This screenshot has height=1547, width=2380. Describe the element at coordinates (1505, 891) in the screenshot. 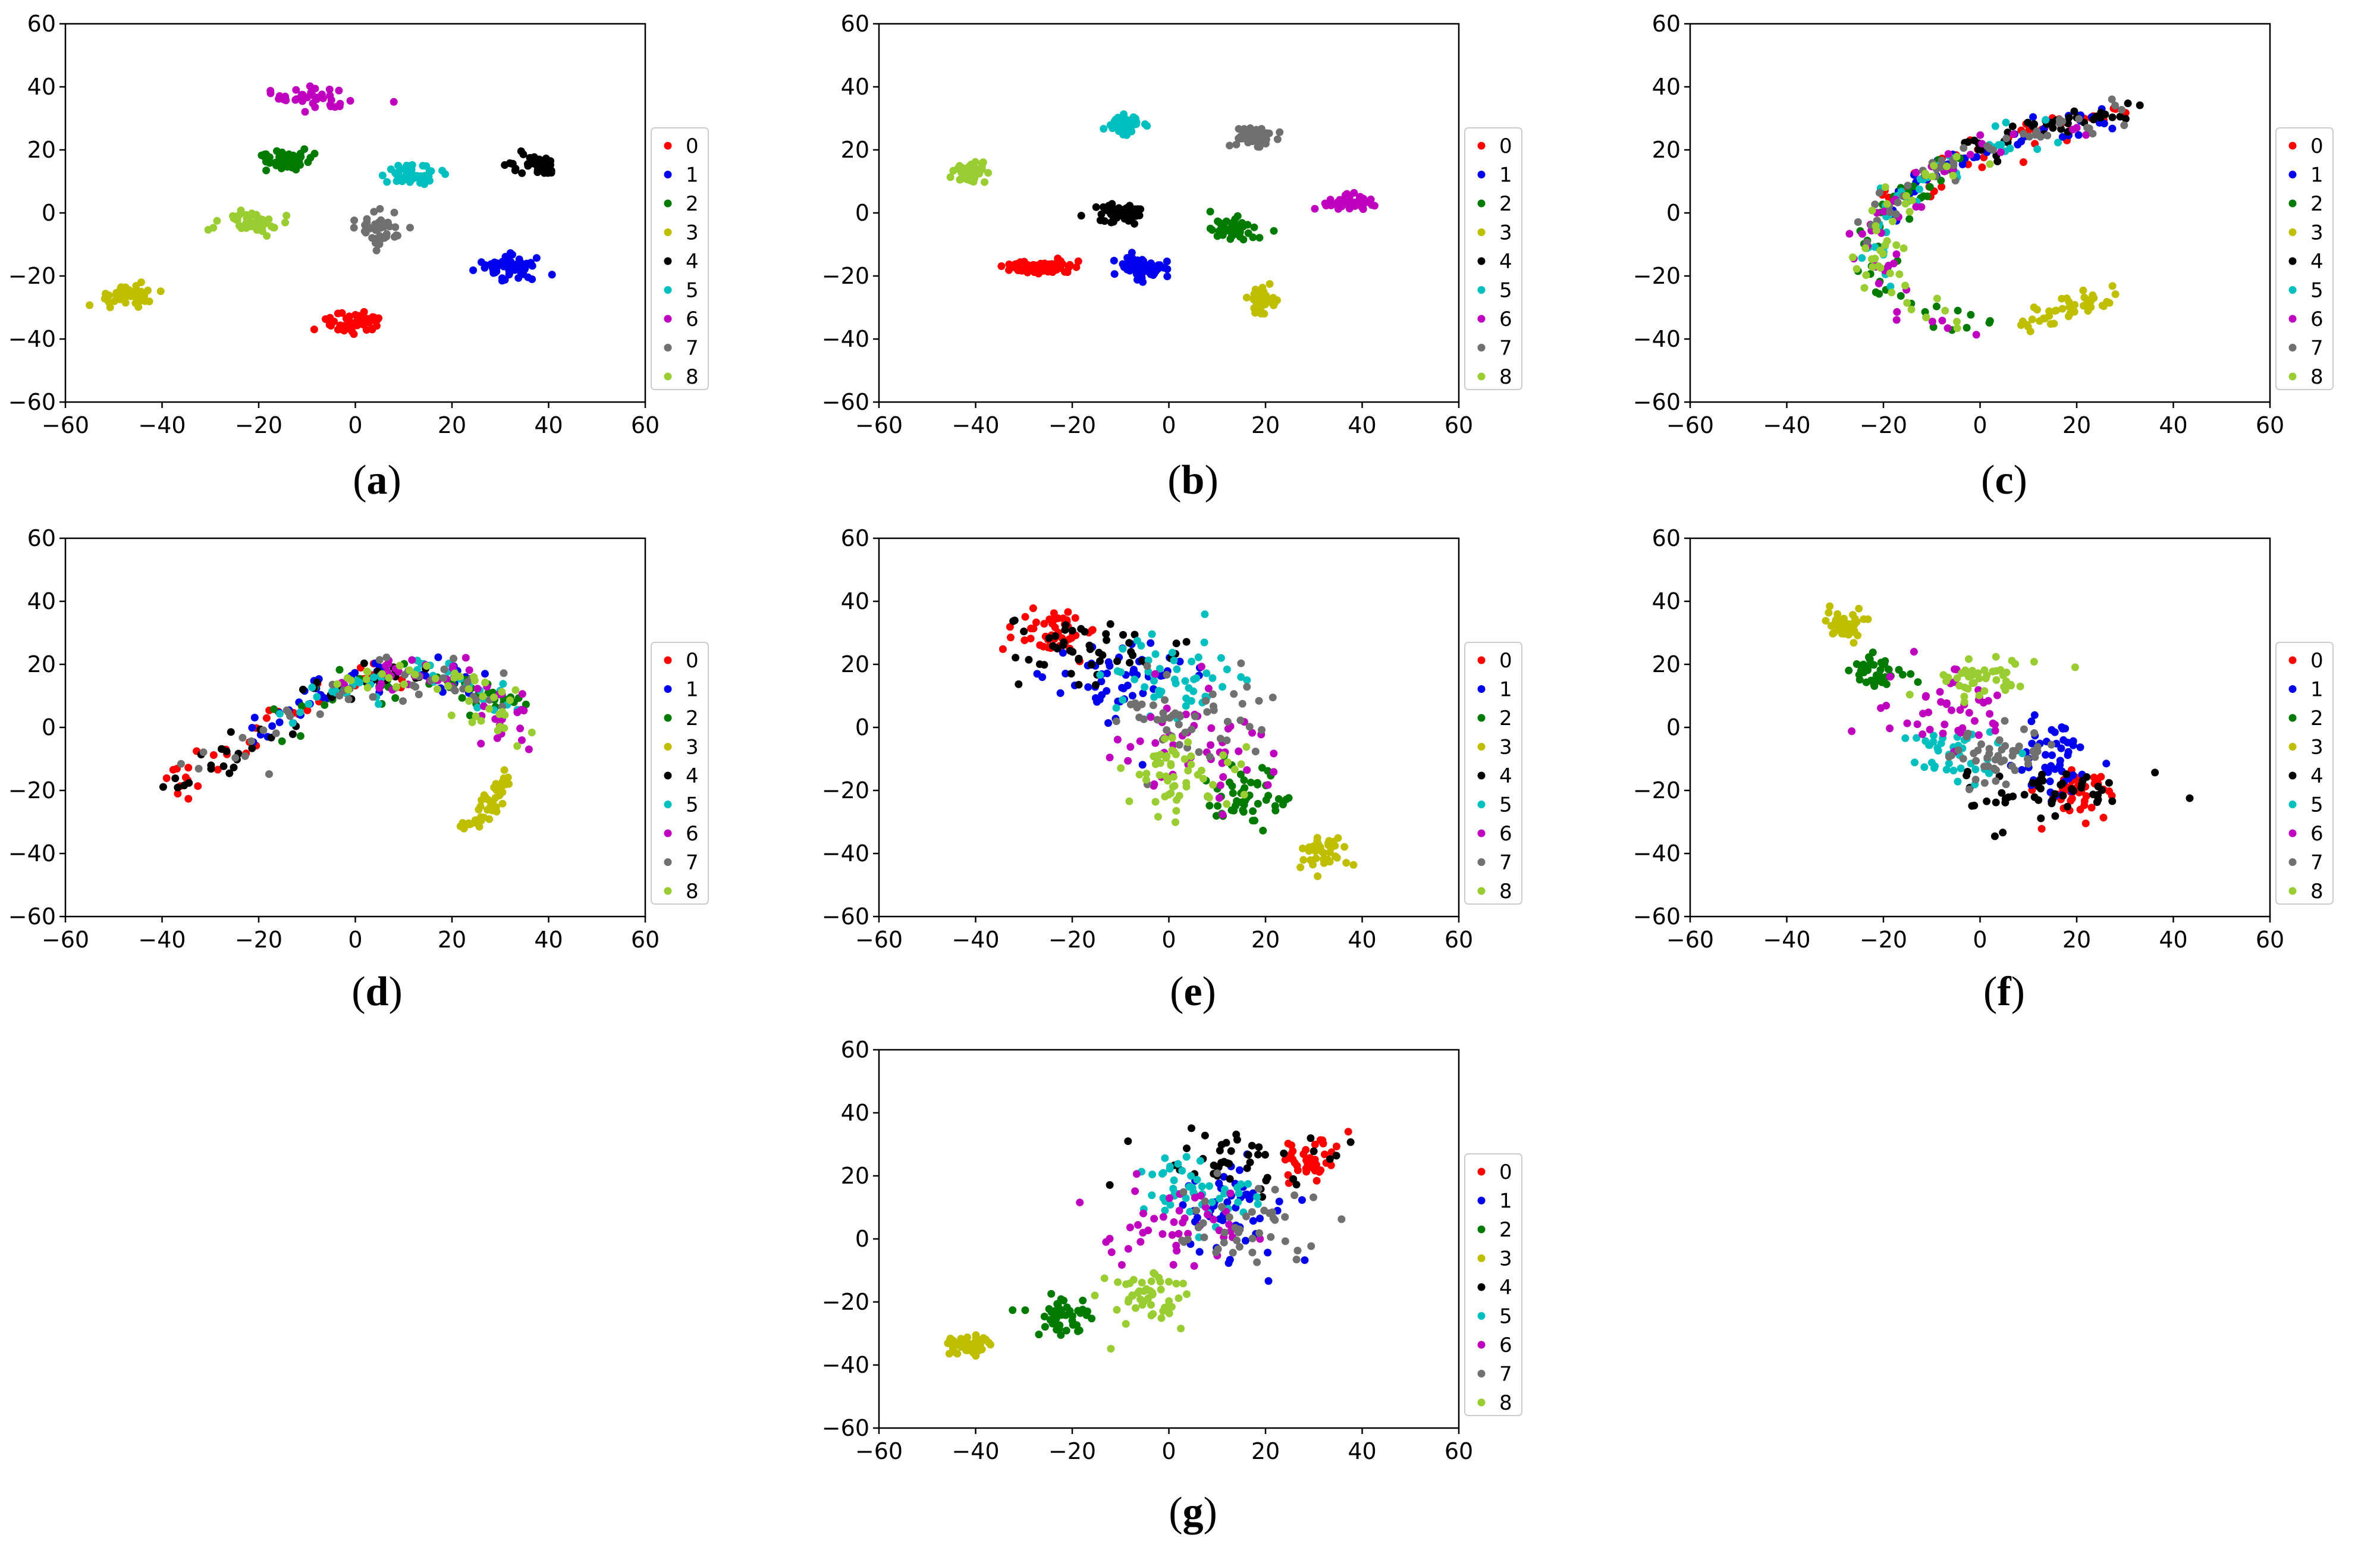

I see `legend-label-8: 8` at that location.